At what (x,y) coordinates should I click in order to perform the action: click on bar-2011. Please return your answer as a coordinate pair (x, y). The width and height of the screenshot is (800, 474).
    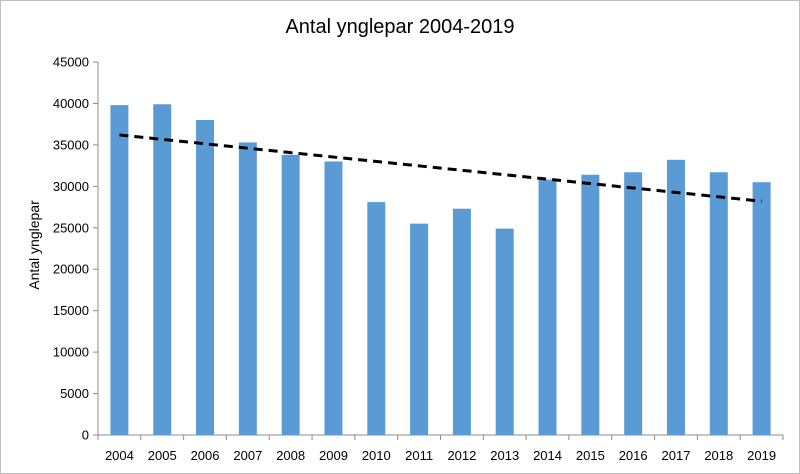
    Looking at the image, I should click on (419, 329).